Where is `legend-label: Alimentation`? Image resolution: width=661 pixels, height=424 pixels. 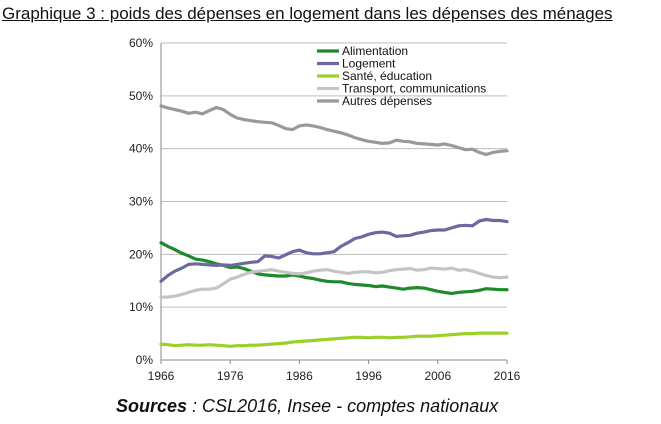
legend-label: Alimentation is located at coordinates (375, 51).